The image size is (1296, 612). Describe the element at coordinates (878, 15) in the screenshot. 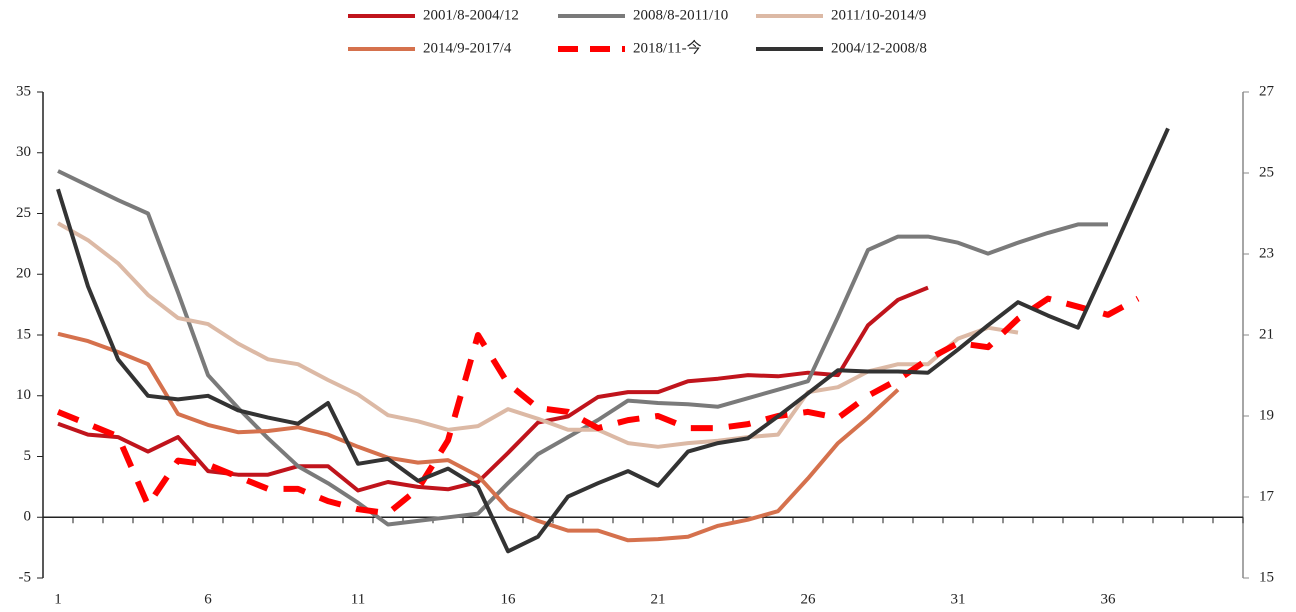

I see `legend-label: 2011/10-2014/9` at that location.